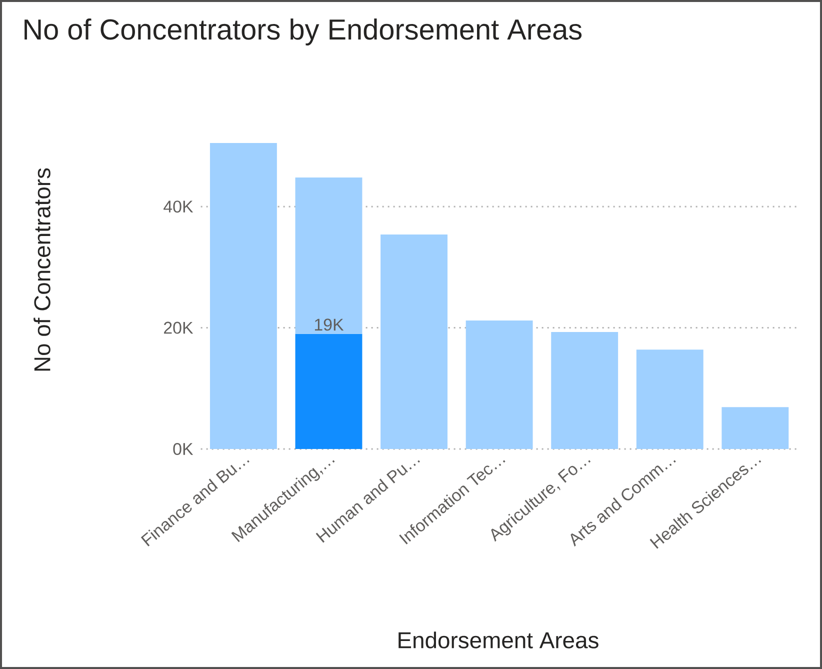 This screenshot has width=822, height=669. I want to click on y-tick-label: 40K, so click(179, 206).